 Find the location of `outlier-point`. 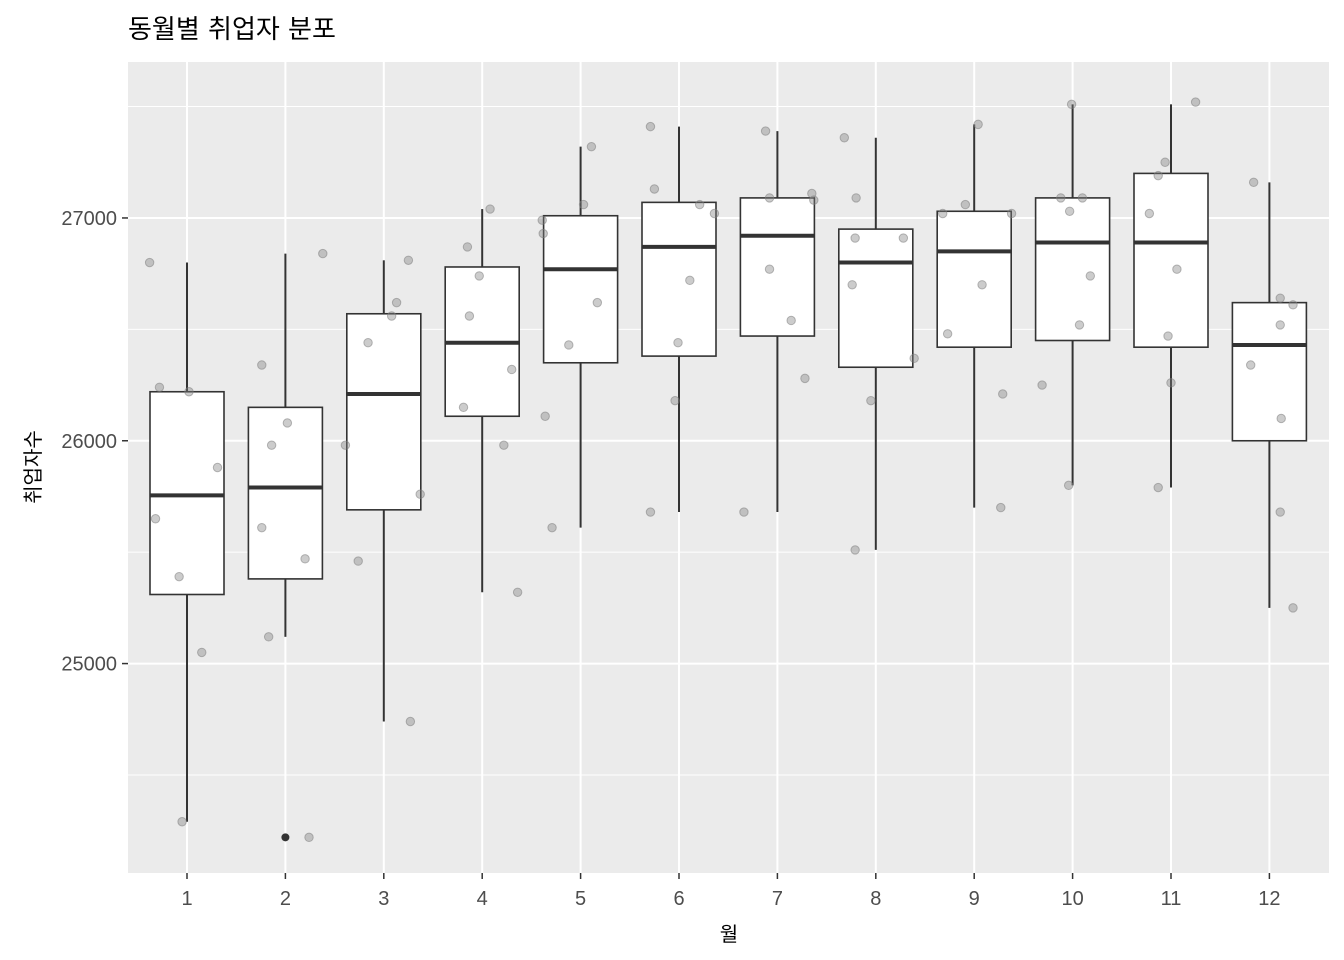

outlier-point is located at coordinates (285, 837).